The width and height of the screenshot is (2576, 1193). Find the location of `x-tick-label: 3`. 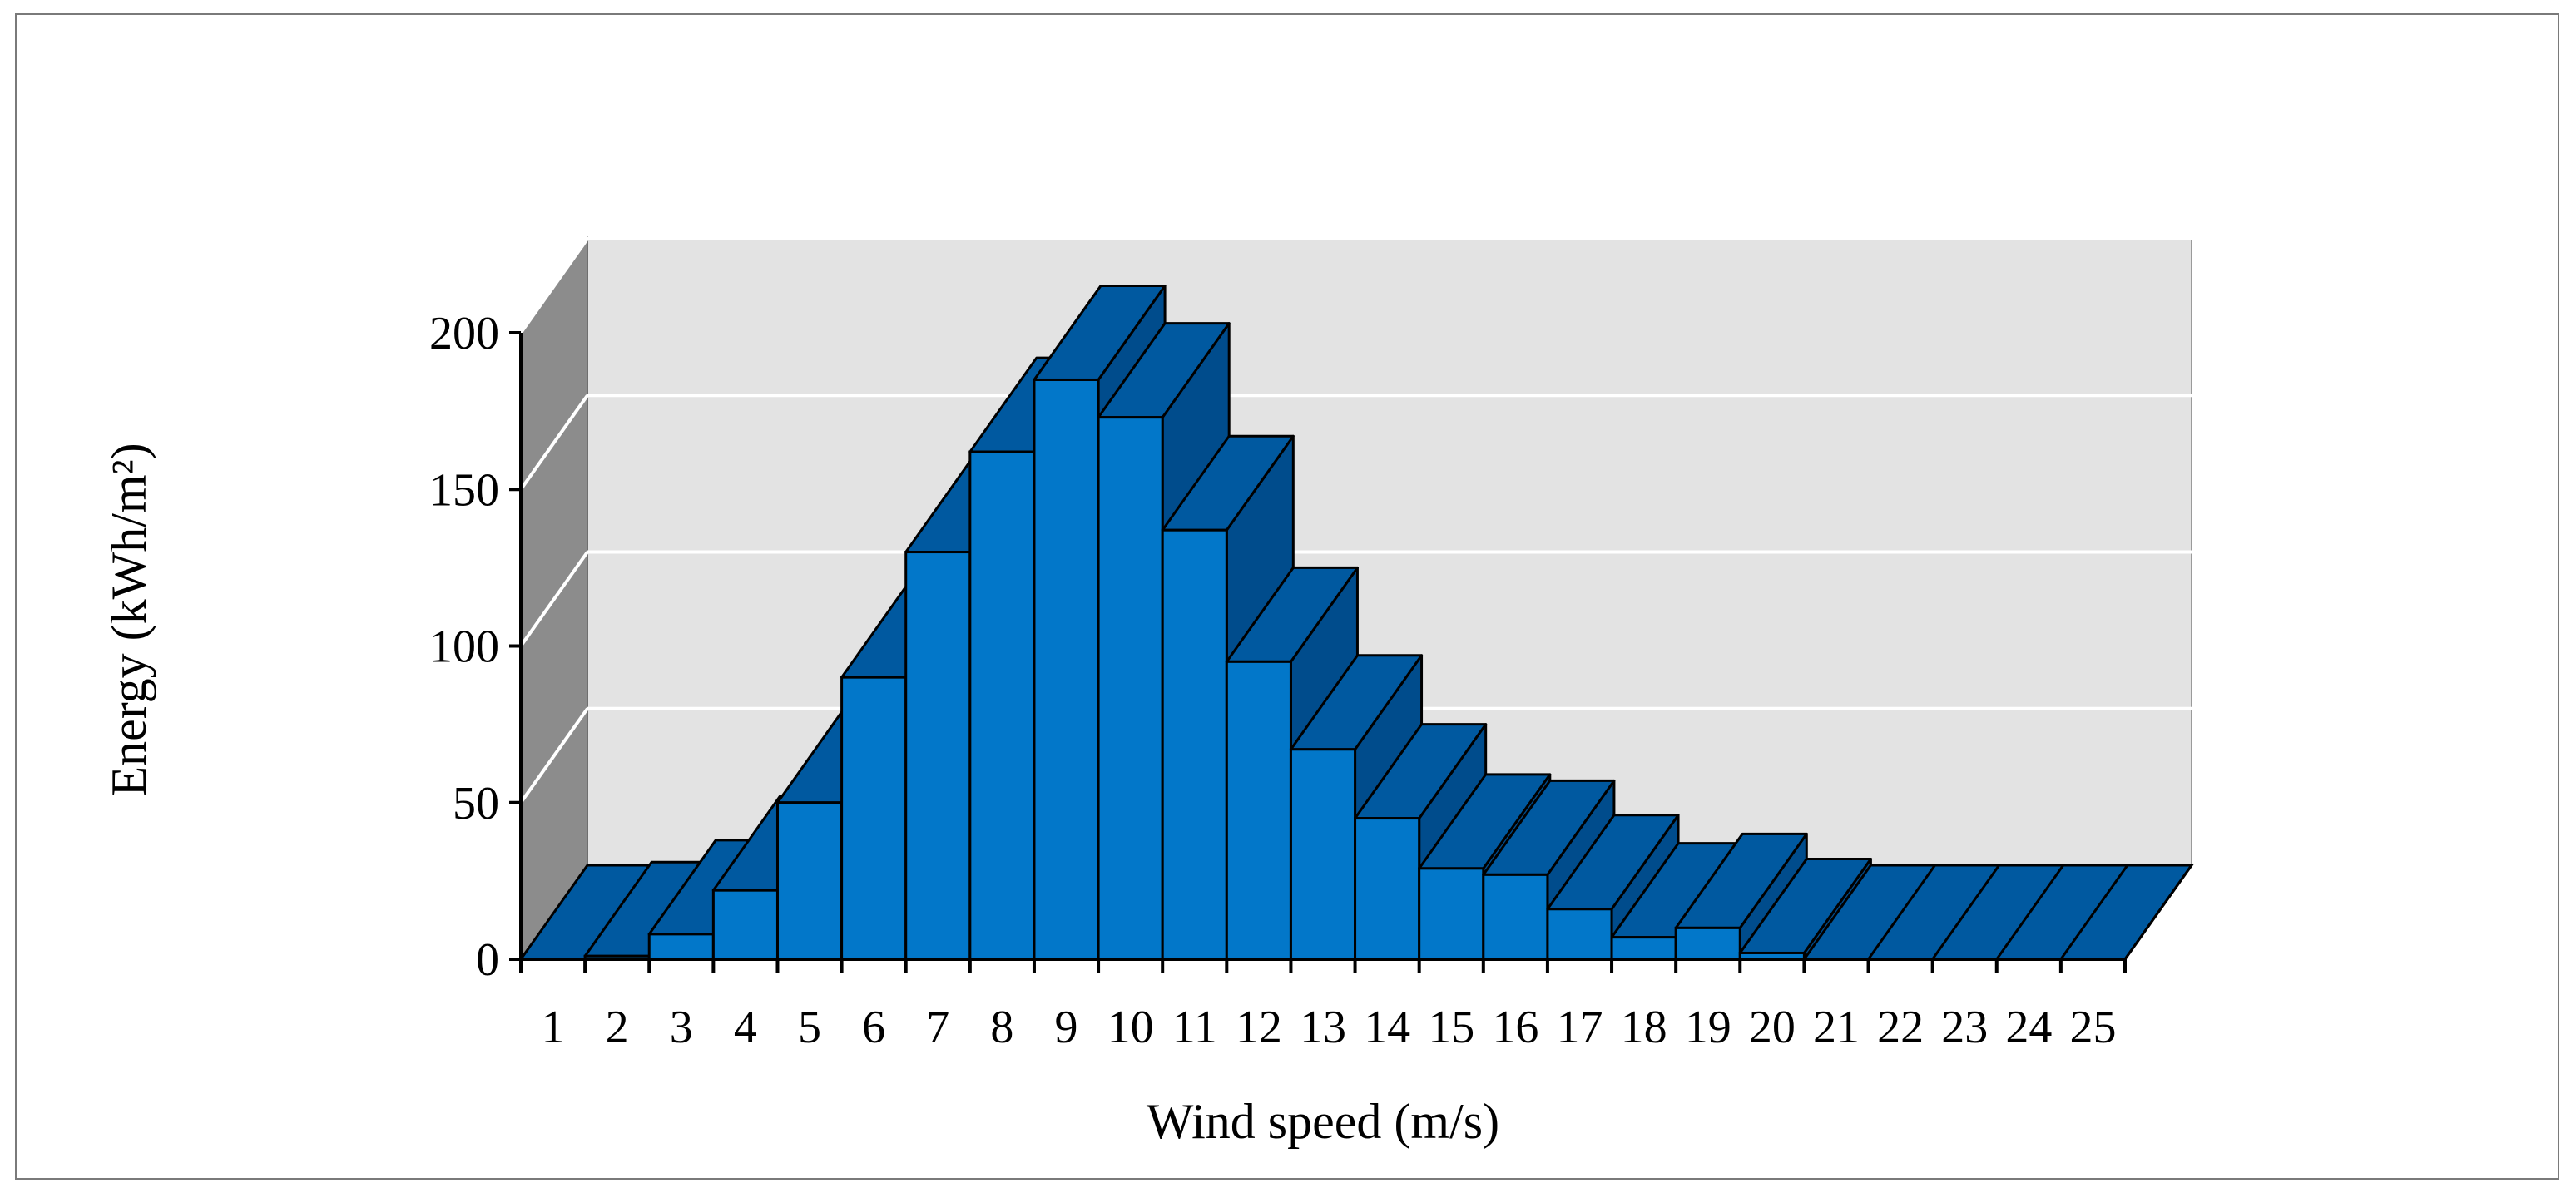

x-tick-label: 3 is located at coordinates (681, 1027).